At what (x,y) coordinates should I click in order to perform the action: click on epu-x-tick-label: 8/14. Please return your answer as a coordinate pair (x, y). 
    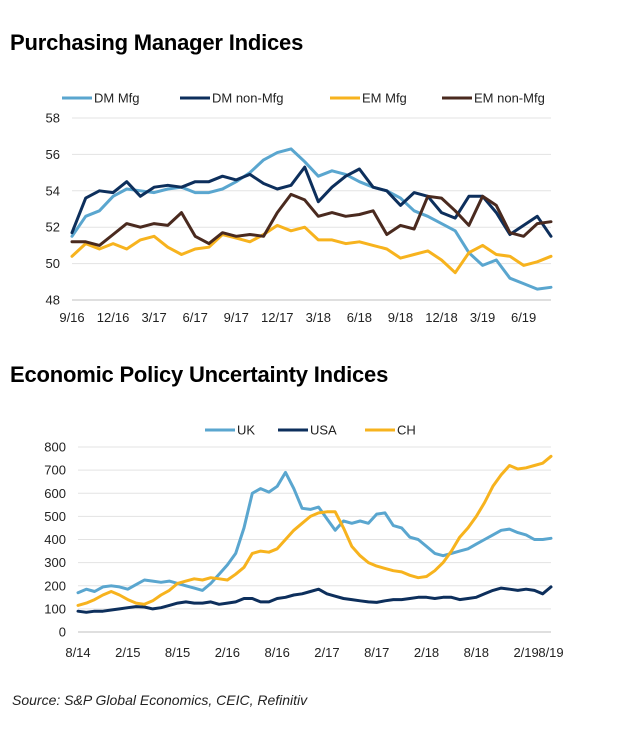
    Looking at the image, I should click on (77, 652).